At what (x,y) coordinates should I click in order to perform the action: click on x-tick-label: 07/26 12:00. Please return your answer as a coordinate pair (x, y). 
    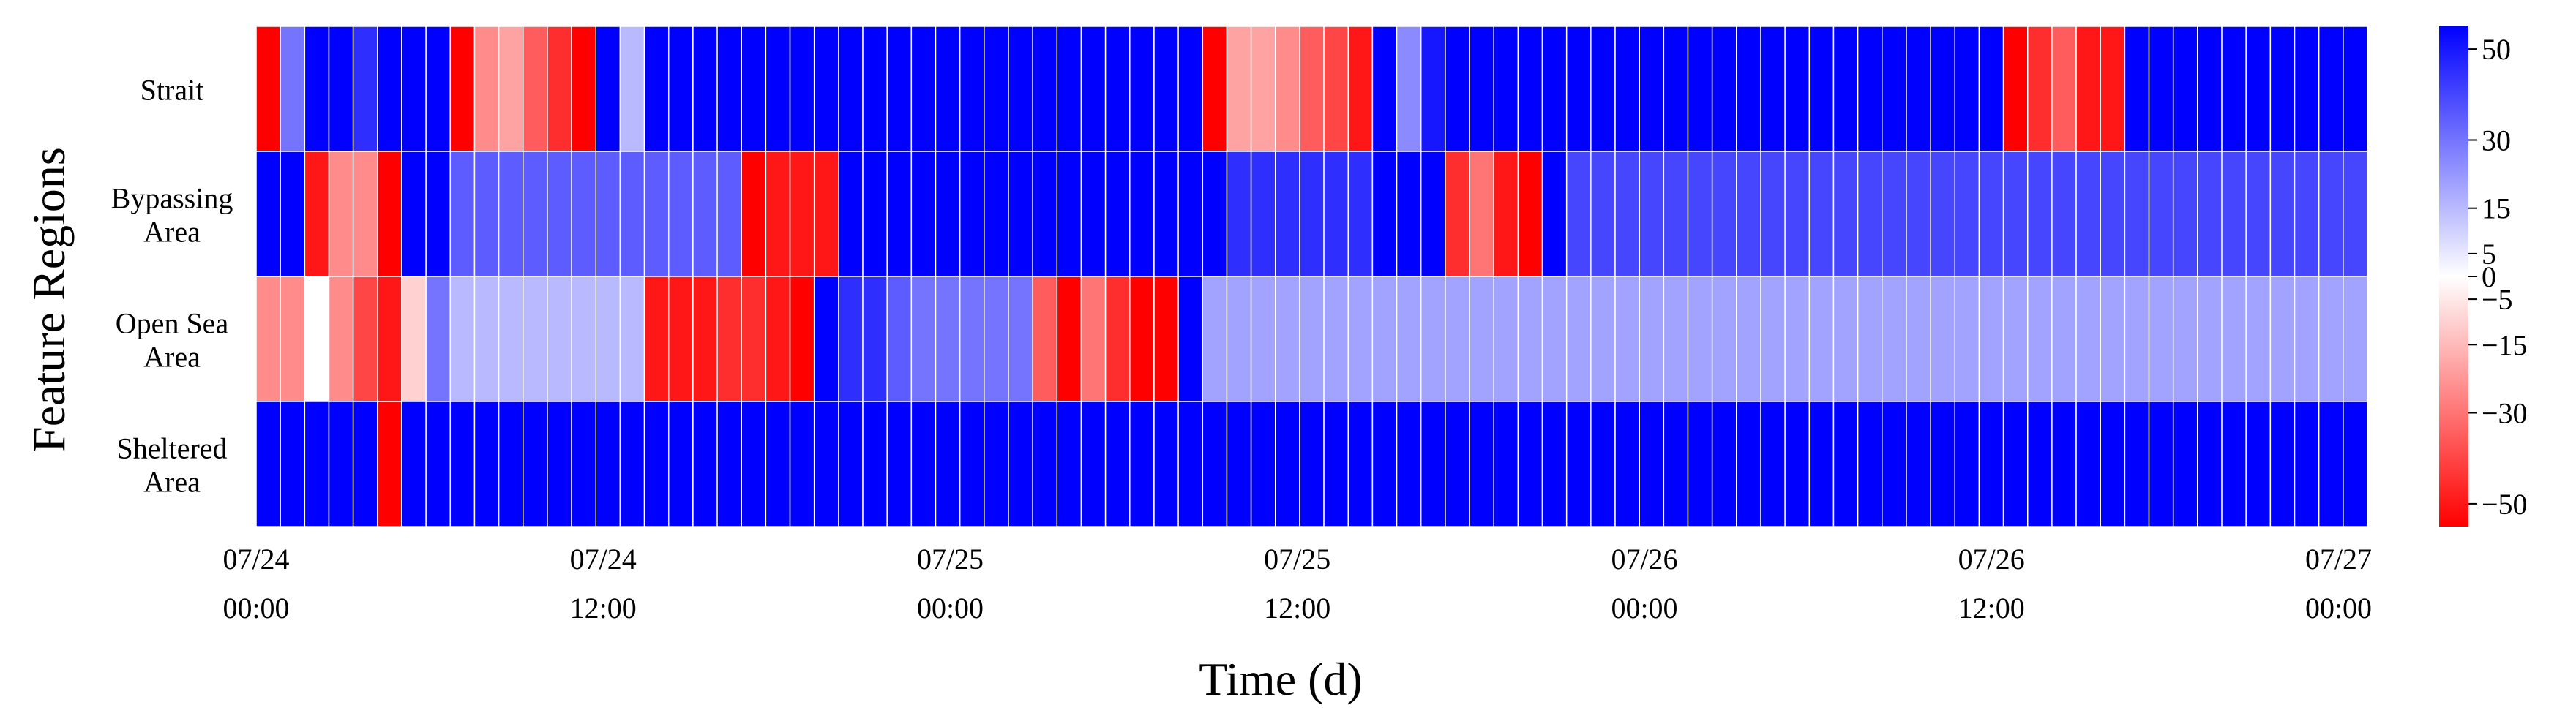
    Looking at the image, I should click on (1991, 584).